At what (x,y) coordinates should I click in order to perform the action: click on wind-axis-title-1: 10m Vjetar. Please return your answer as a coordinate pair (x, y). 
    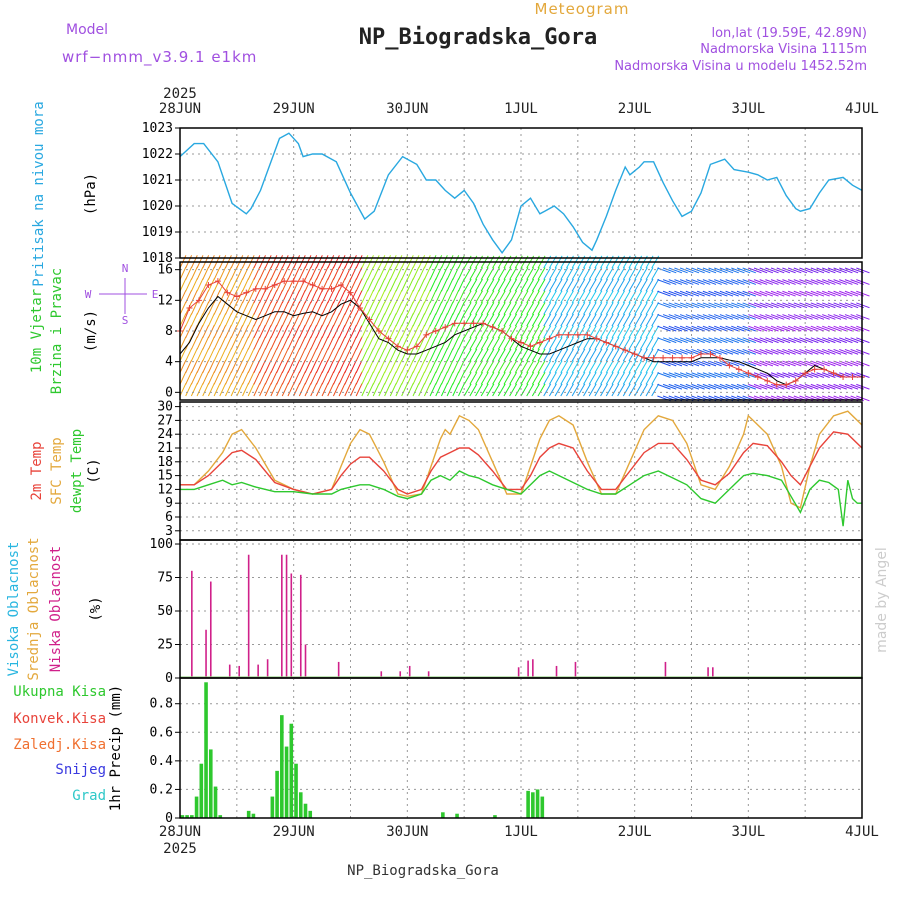
    Looking at the image, I should click on (37, 331).